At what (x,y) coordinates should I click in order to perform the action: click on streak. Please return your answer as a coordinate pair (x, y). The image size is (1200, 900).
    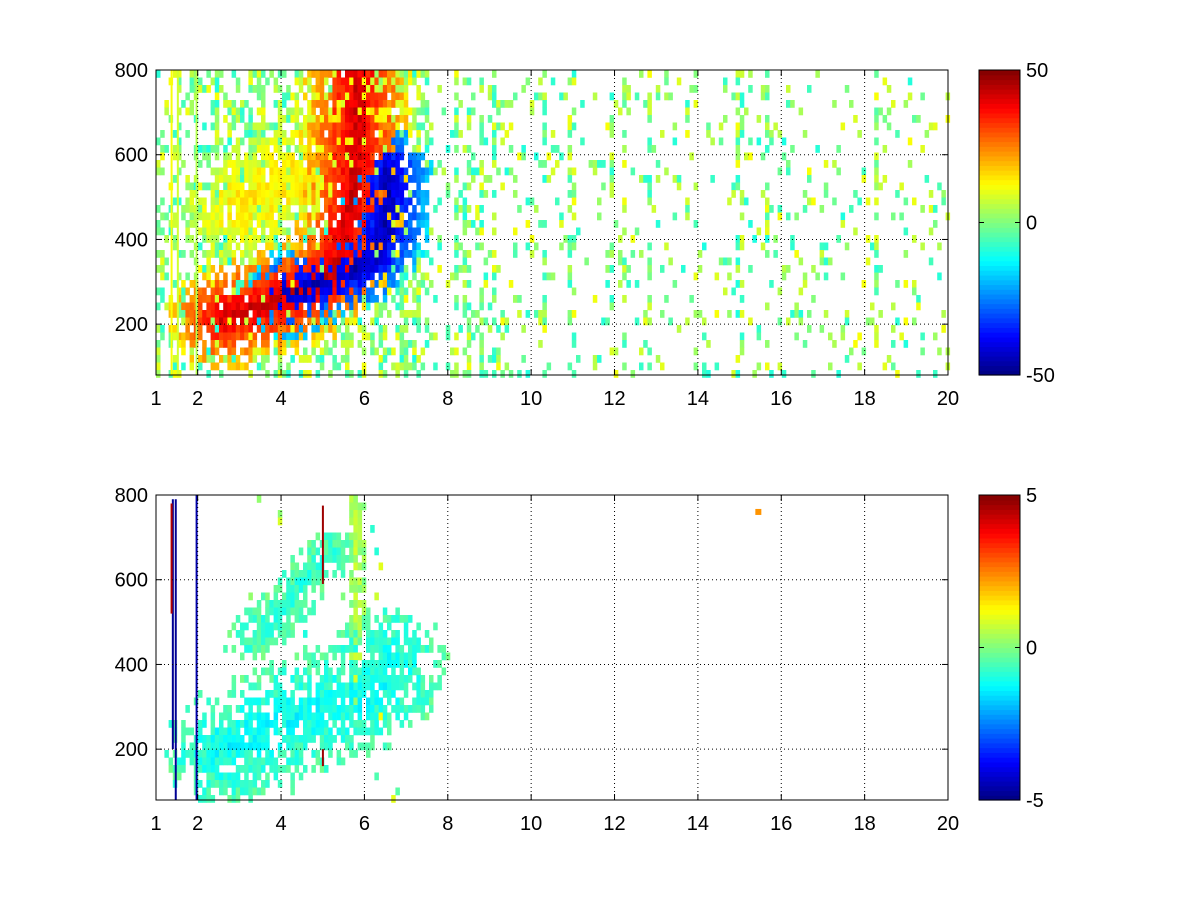
    Looking at the image, I should click on (171, 558).